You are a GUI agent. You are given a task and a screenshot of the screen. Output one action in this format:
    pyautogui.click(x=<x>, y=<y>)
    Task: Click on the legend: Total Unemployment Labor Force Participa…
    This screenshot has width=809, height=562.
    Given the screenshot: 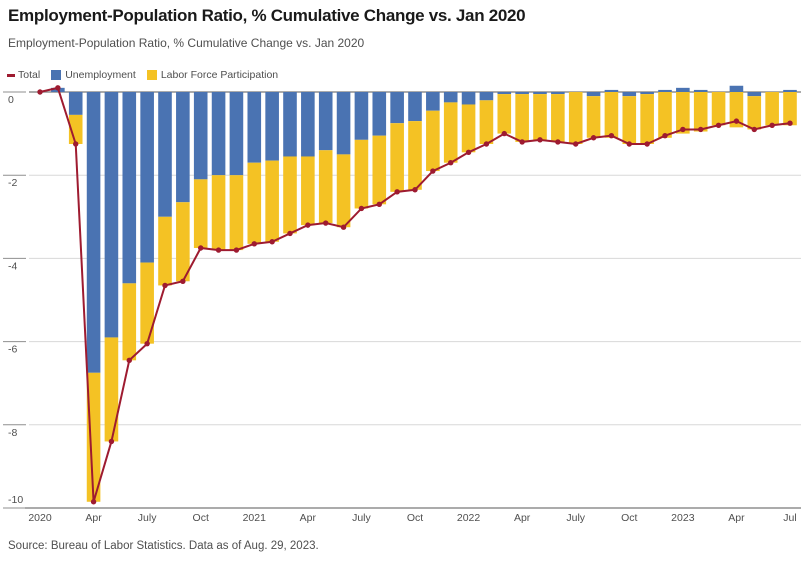 What is the action you would take?
    pyautogui.click(x=148, y=75)
    